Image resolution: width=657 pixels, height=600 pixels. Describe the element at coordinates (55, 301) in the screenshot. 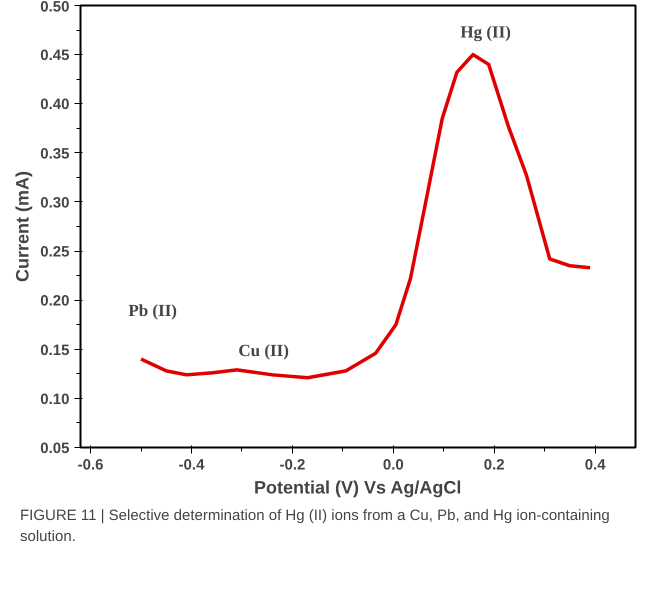

I see `y-tick-label: 0.20` at that location.